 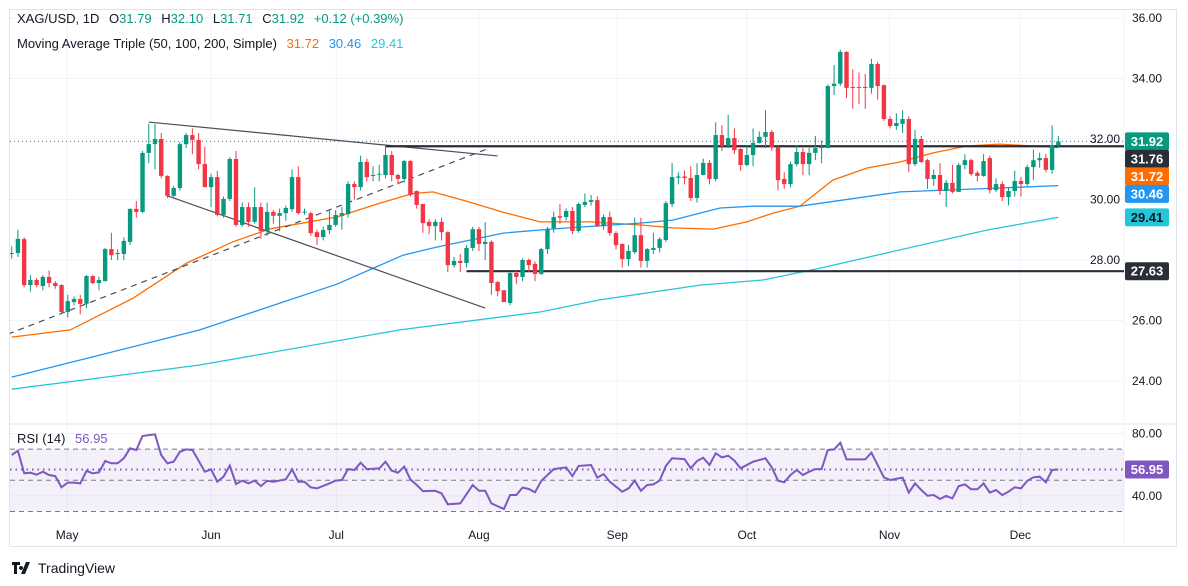 I want to click on date-axis: May Jun Jul Aug Sep Oct Nov Dec, so click(x=543, y=535).